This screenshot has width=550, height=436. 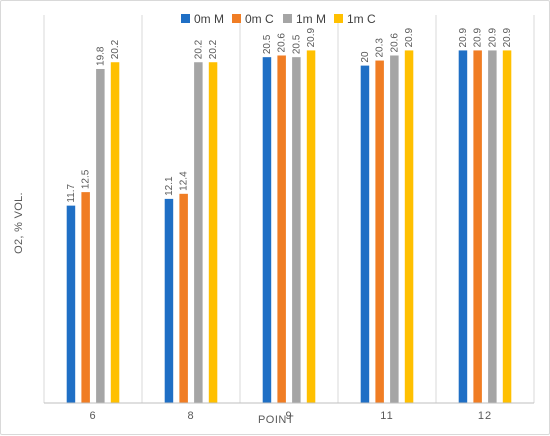 I want to click on legend-label: 0m M, so click(x=209, y=19).